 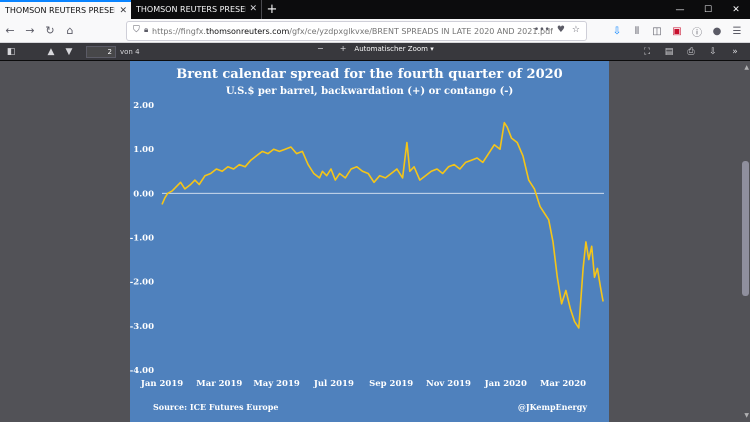 I want to click on scrollbar: ▲ ▼, so click(x=745, y=241).